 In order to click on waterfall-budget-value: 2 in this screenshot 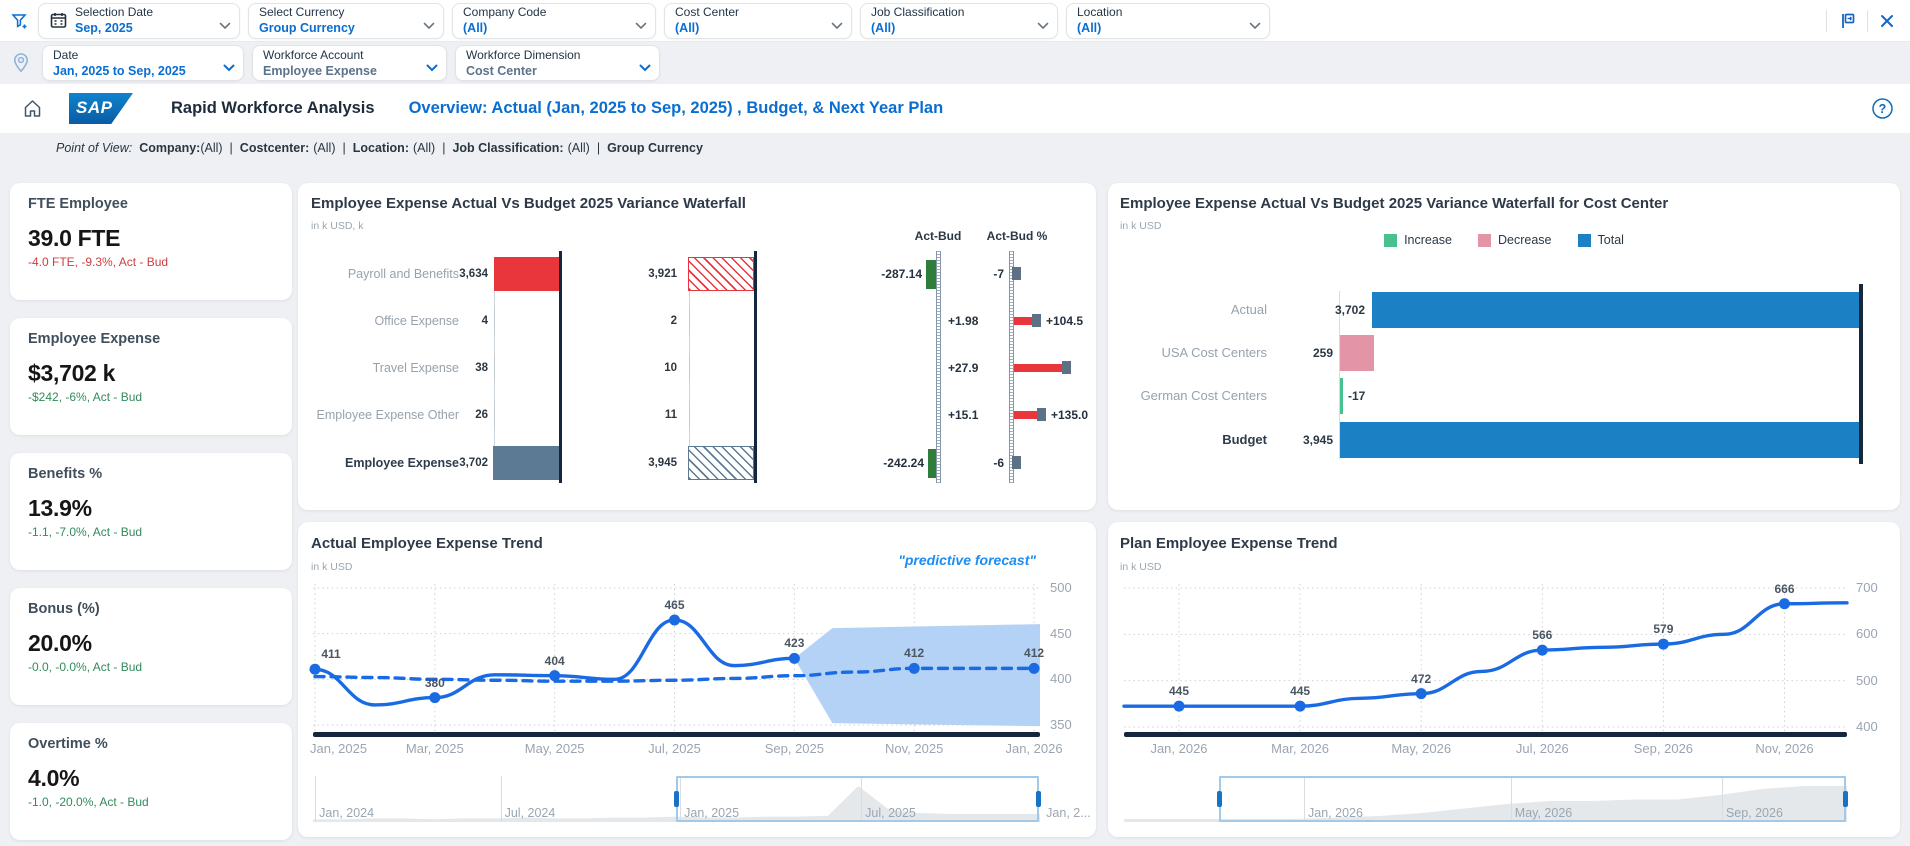, I will do `click(673, 321)`.